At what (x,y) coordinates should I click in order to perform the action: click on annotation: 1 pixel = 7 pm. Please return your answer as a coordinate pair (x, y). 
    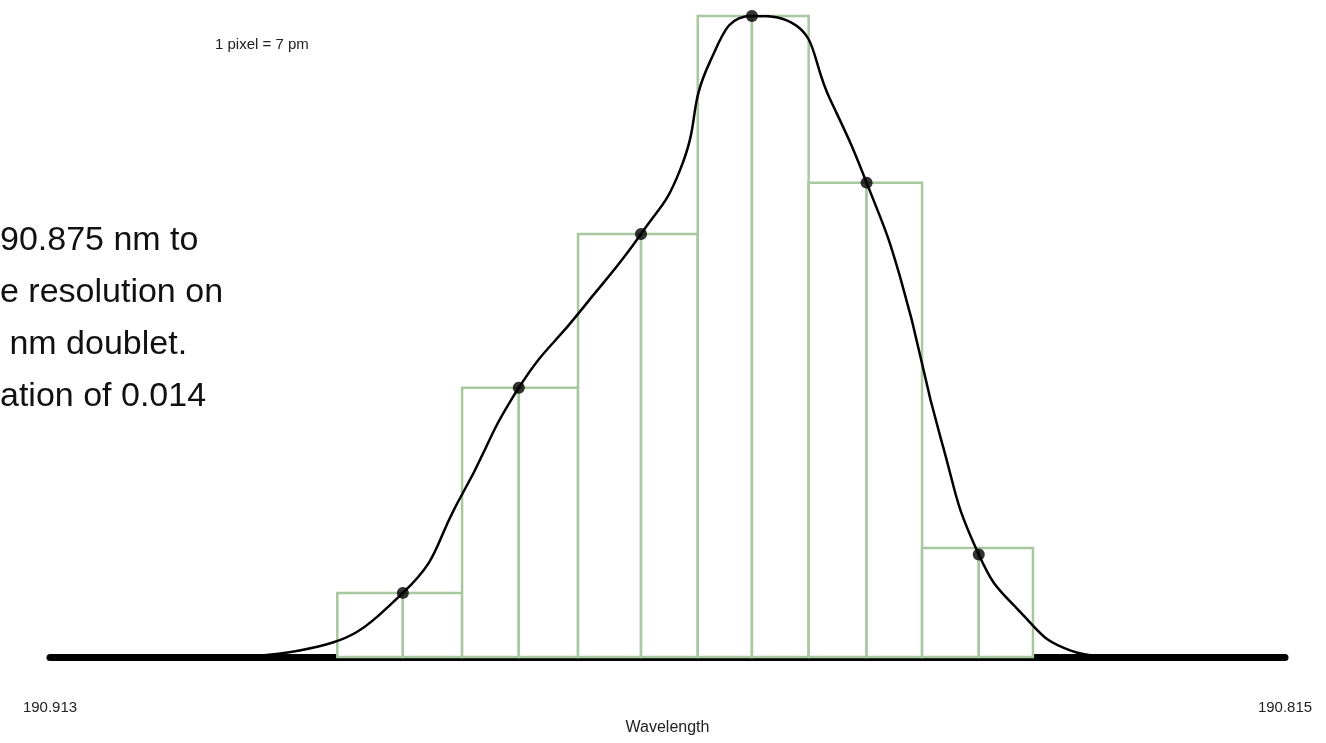
    Looking at the image, I should click on (262, 43).